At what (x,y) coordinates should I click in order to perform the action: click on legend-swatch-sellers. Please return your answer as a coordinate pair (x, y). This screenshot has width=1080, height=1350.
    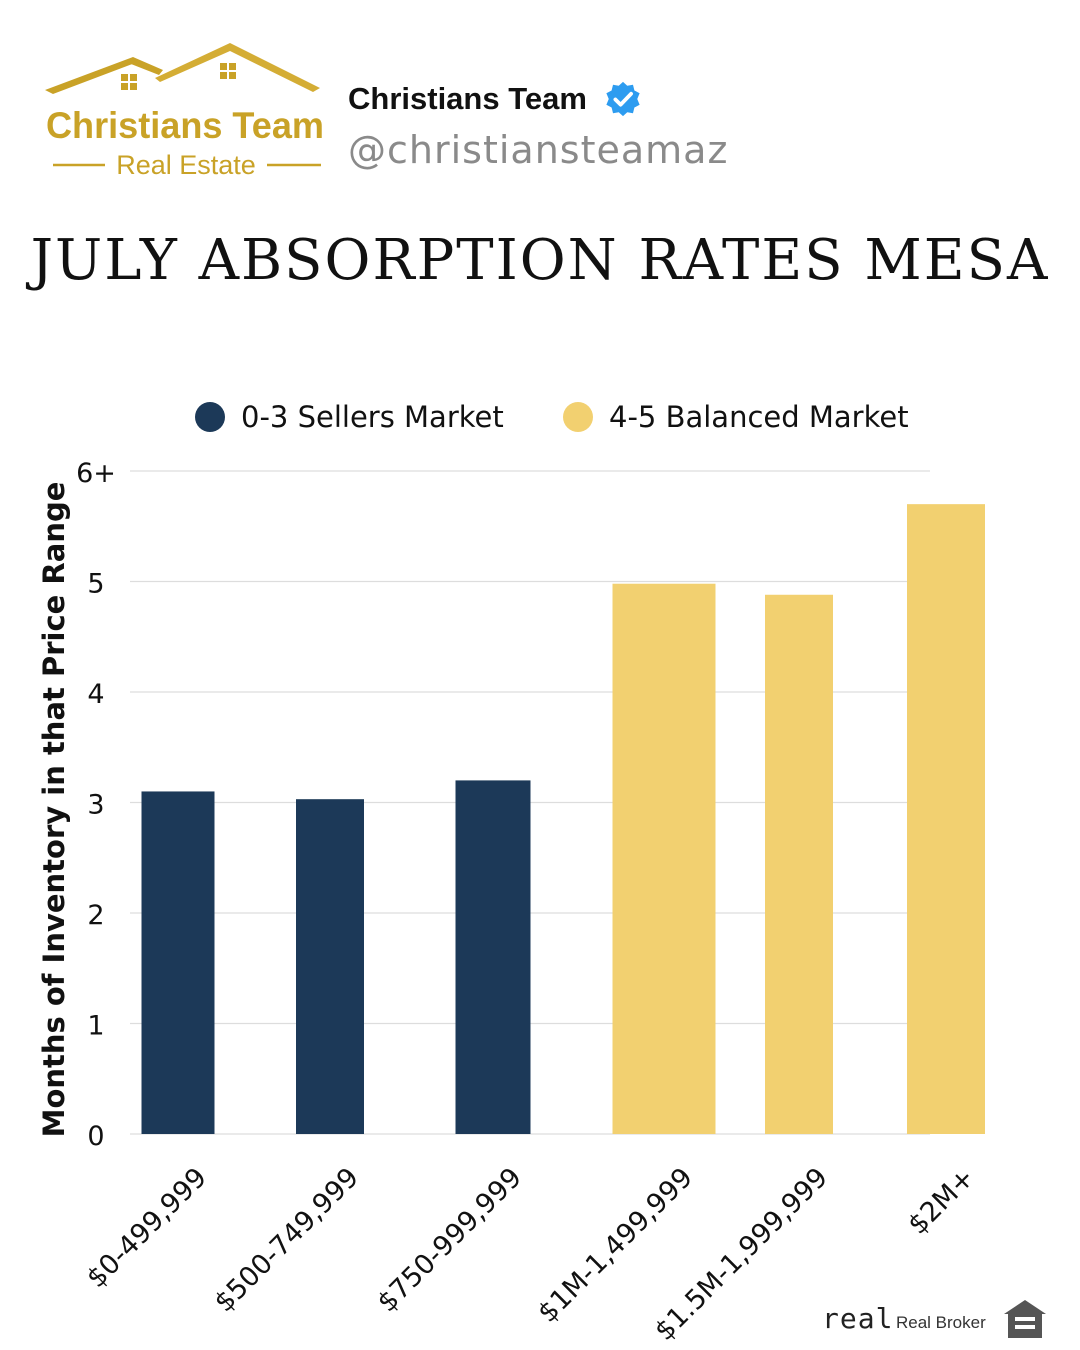
    Looking at the image, I should click on (210, 417).